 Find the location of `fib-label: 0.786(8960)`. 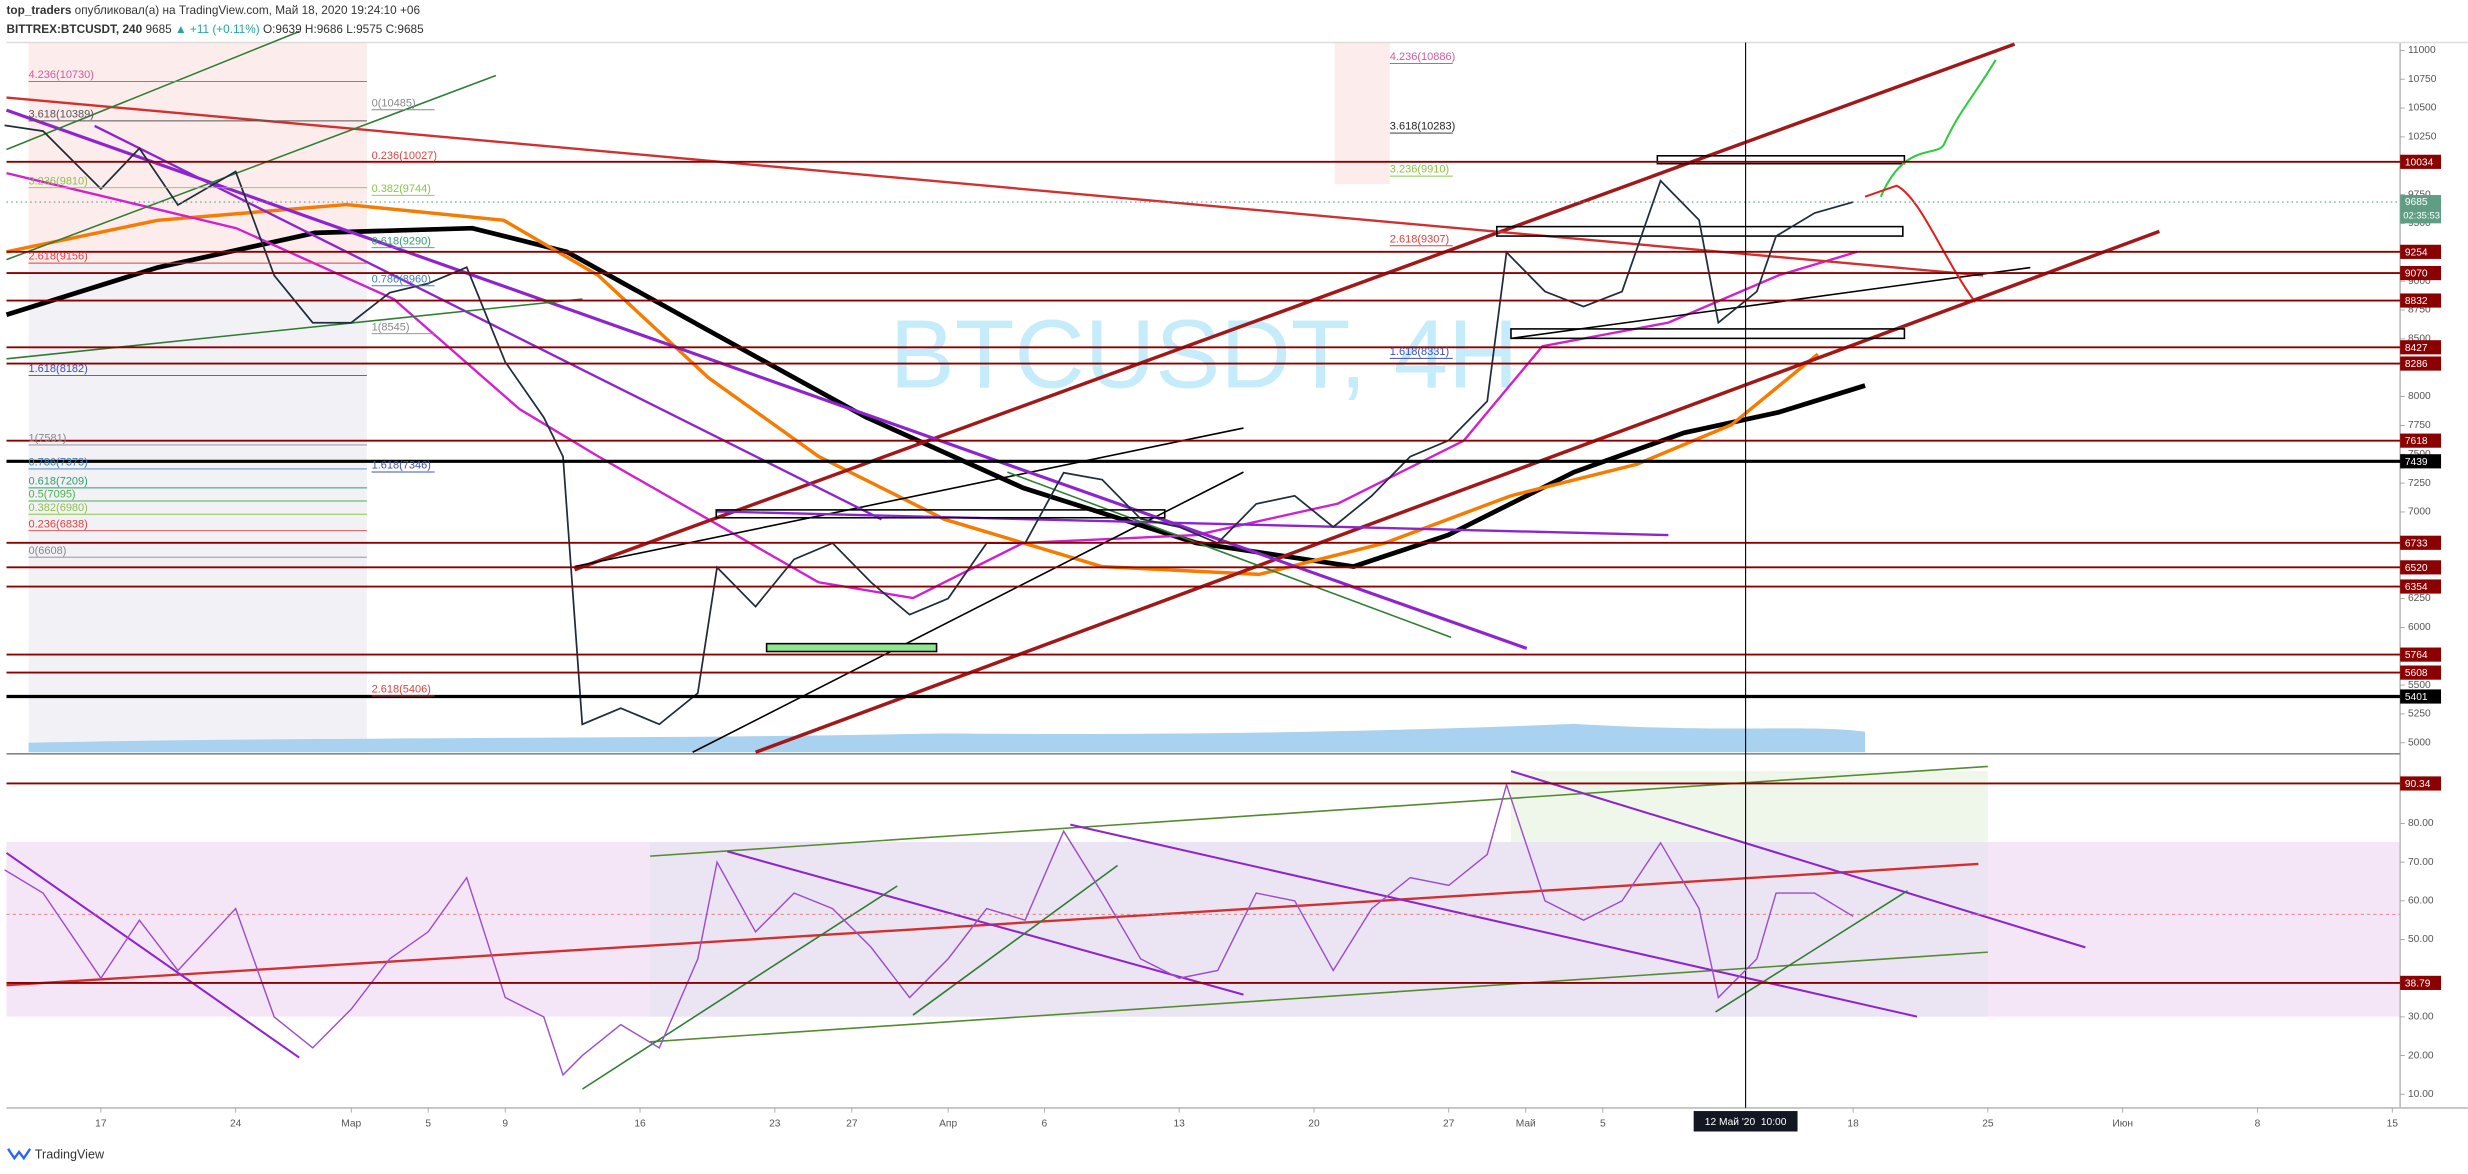

fib-label: 0.786(8960) is located at coordinates (401, 279).